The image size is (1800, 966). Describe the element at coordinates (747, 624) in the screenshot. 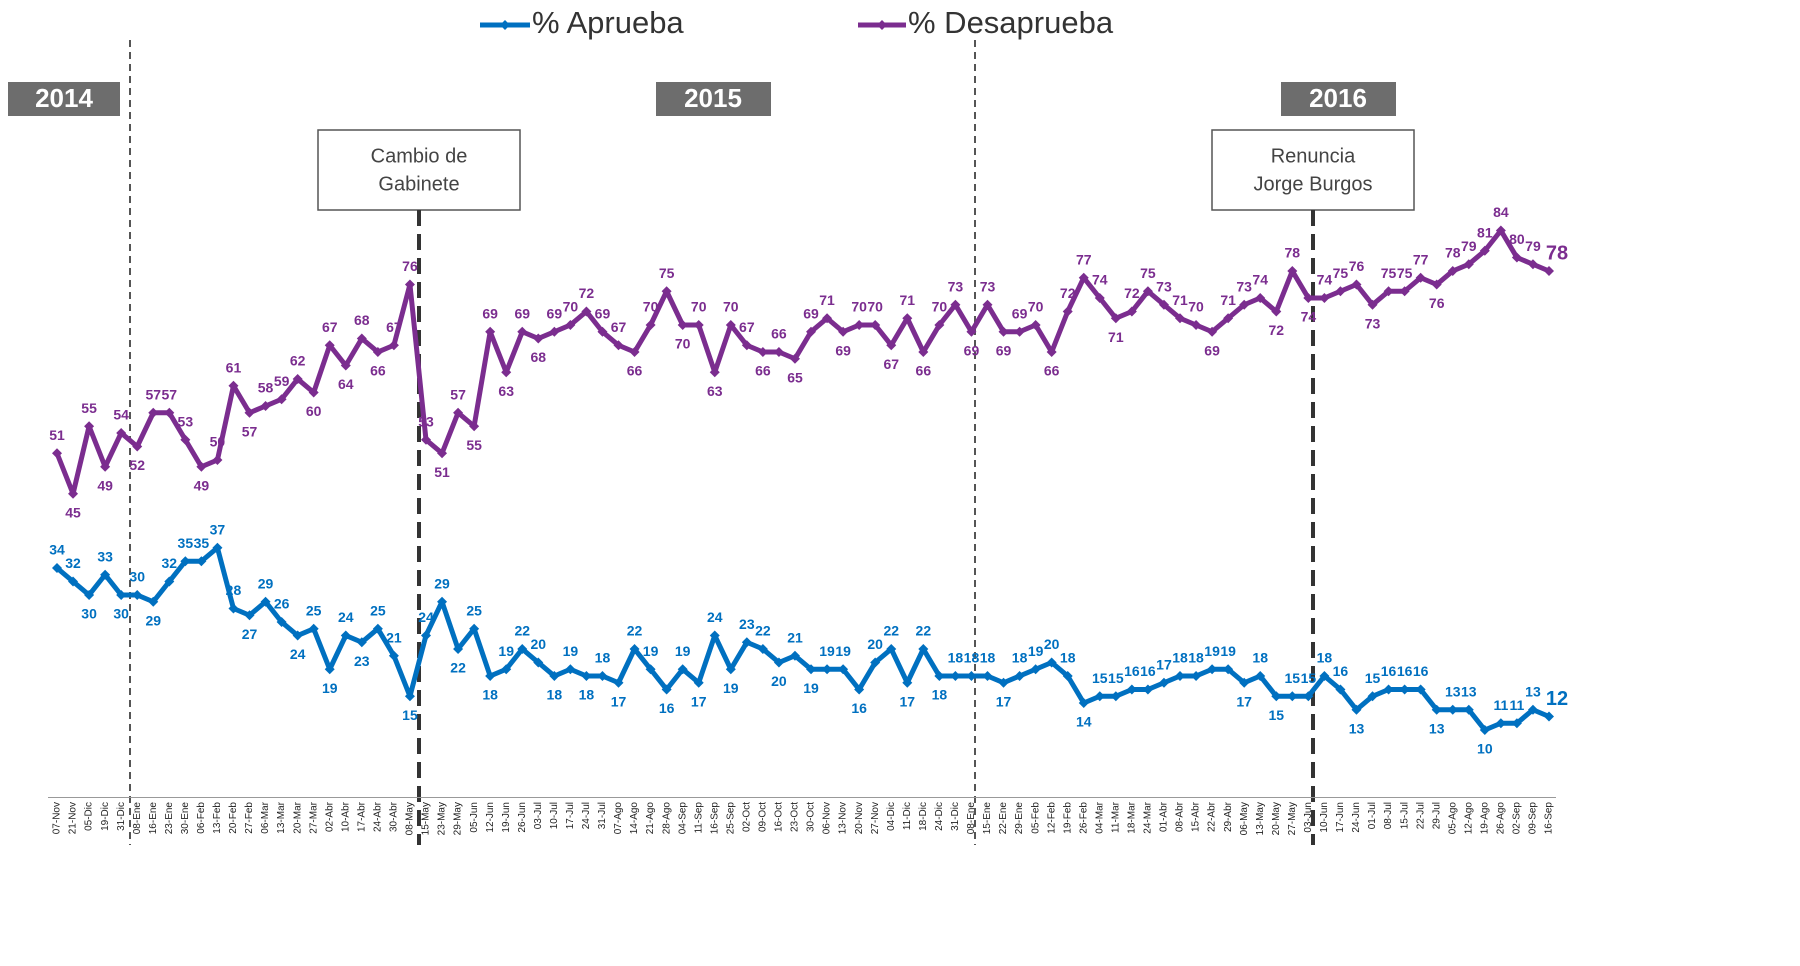

I see `data-label: 23` at that location.